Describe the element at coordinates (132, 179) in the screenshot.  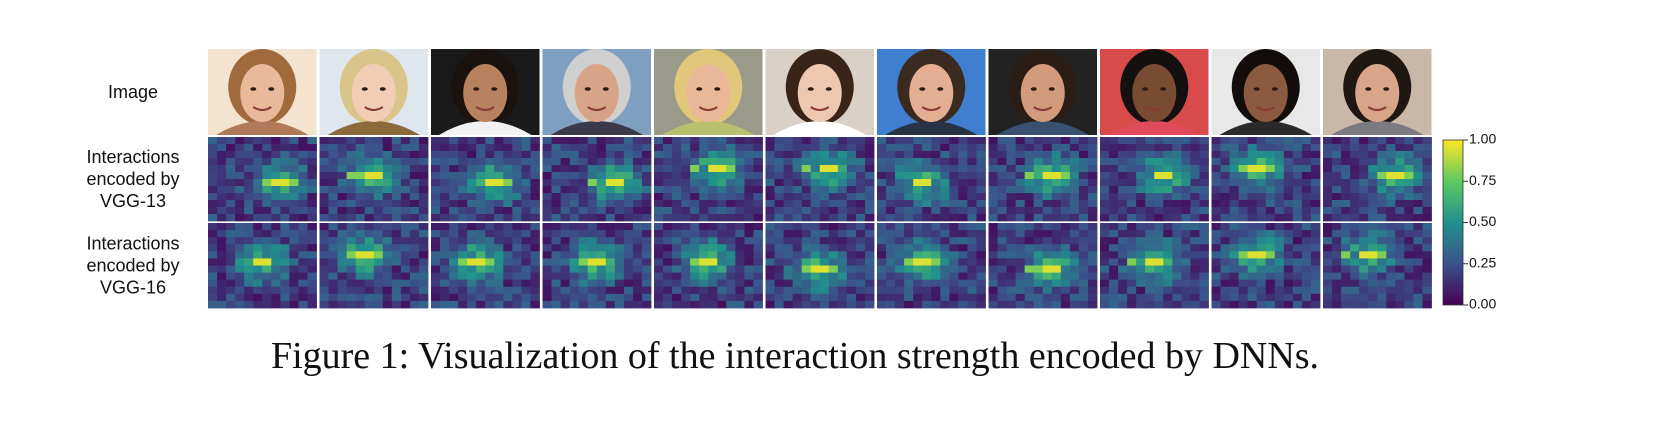
I see `row-label: encoded by` at that location.